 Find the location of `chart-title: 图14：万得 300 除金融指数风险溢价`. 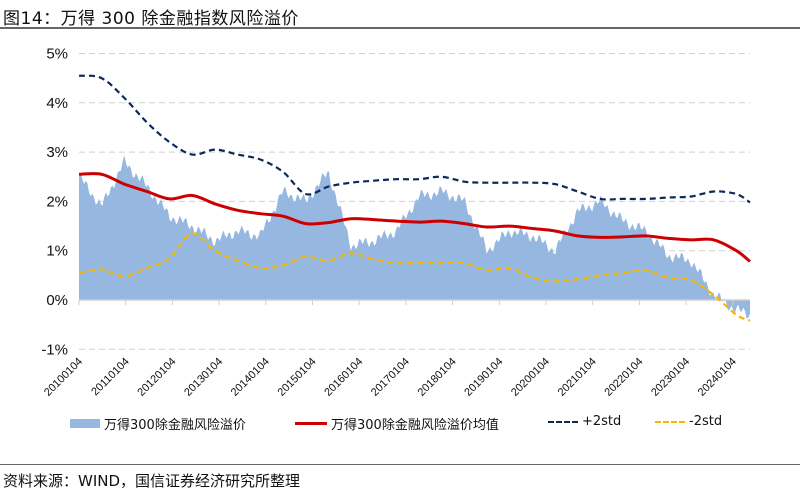

chart-title: 图14：万得 300 除金融指数风险溢价 is located at coordinates (151, 19).